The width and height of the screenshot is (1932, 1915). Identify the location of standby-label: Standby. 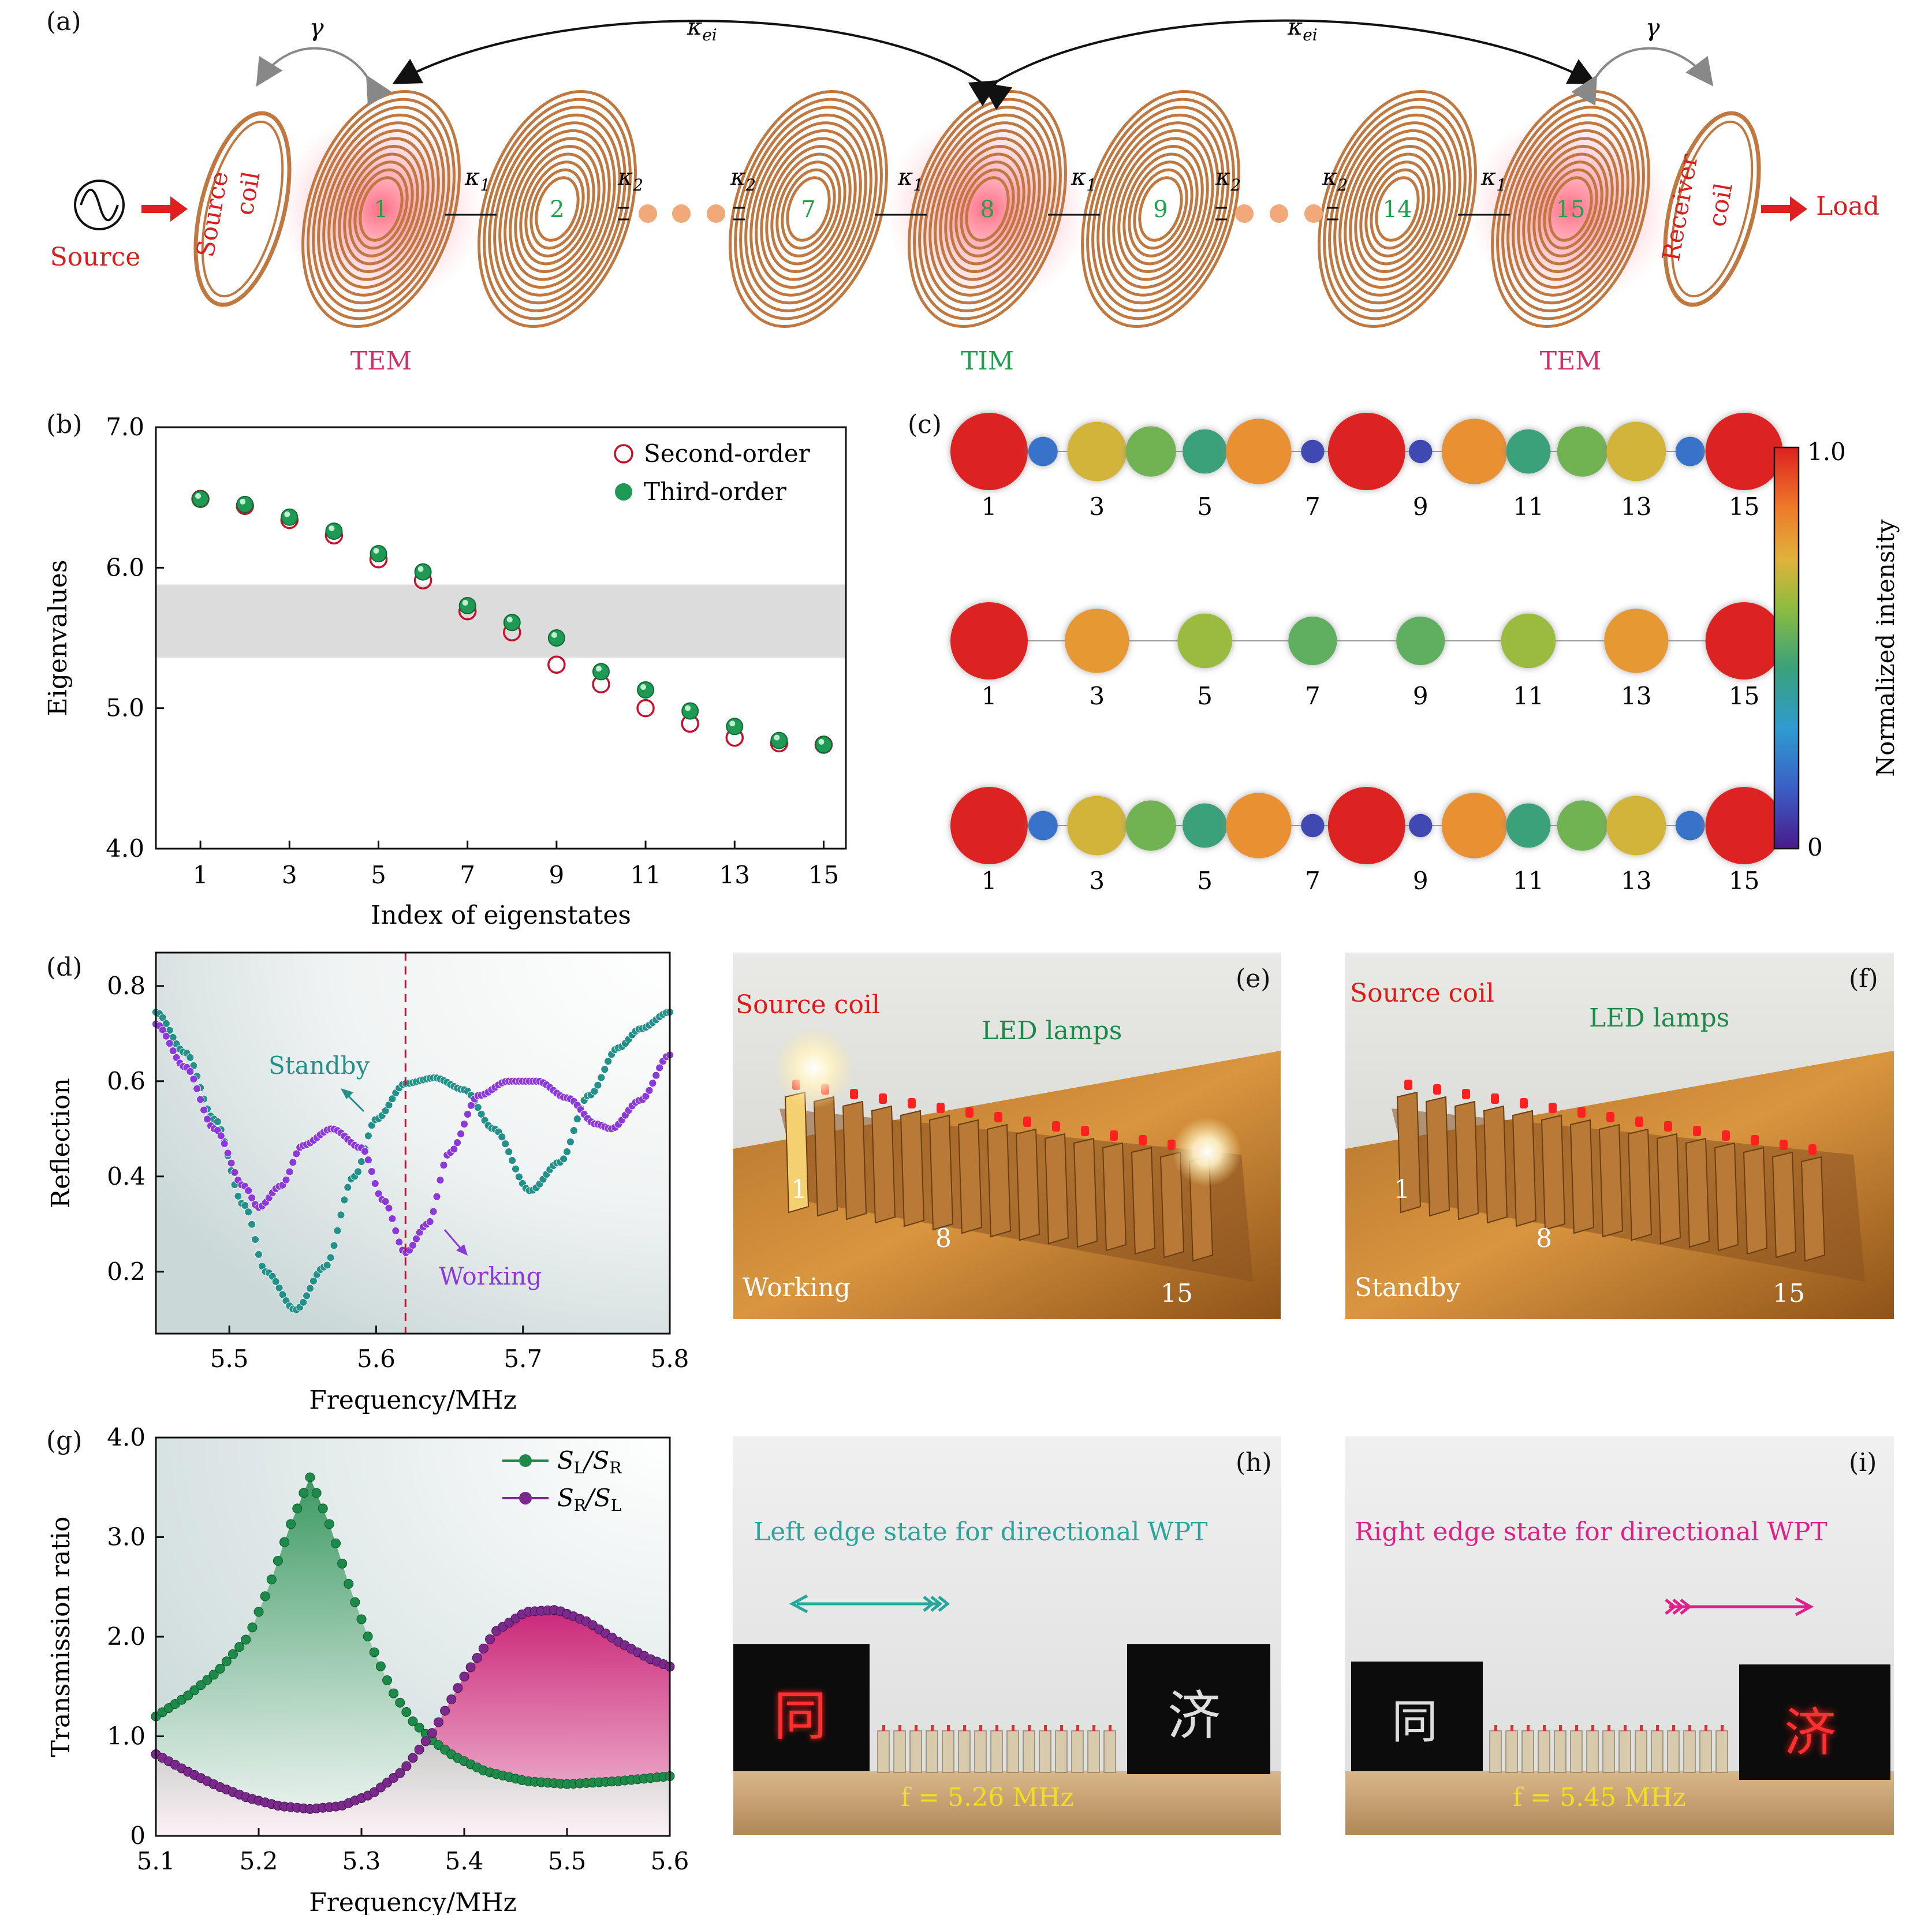
(319, 1065).